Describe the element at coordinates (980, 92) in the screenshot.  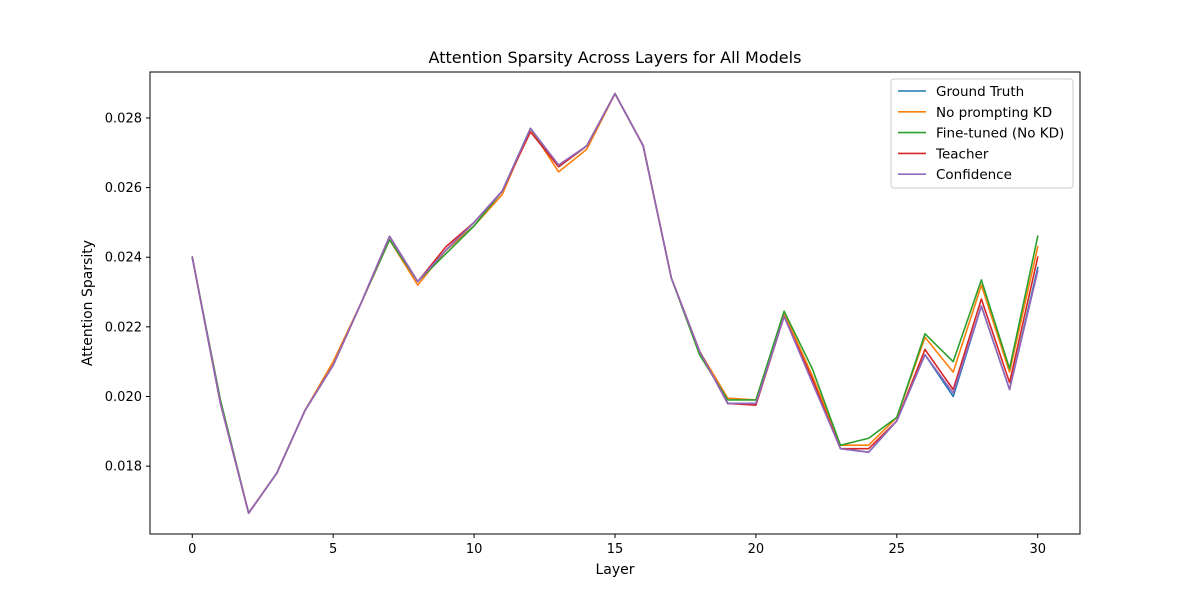
I see `legend-label: Ground Truth` at that location.